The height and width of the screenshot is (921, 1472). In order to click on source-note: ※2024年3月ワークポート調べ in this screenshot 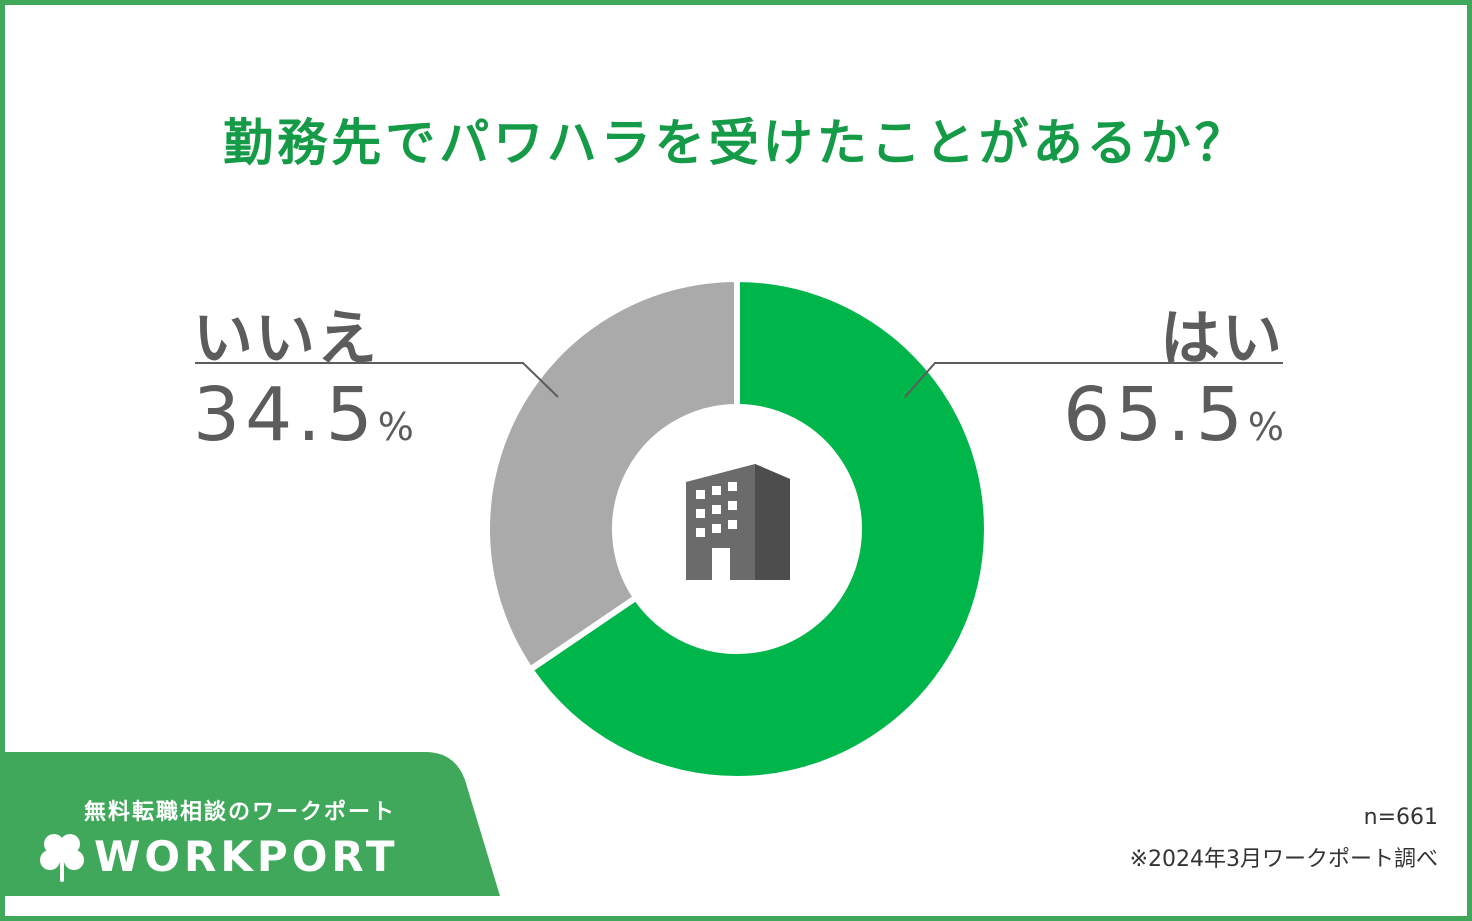, I will do `click(1283, 859)`.